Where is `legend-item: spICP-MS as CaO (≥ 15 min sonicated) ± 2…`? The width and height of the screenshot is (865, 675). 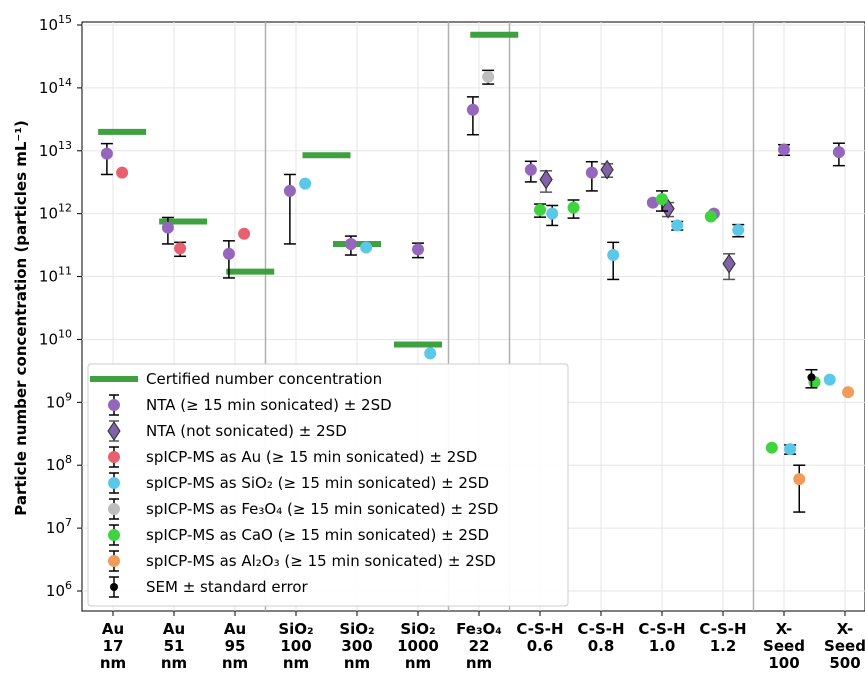
legend-item: spICP-MS as CaO (≥ 15 min sonicated) ± 2… is located at coordinates (298, 535).